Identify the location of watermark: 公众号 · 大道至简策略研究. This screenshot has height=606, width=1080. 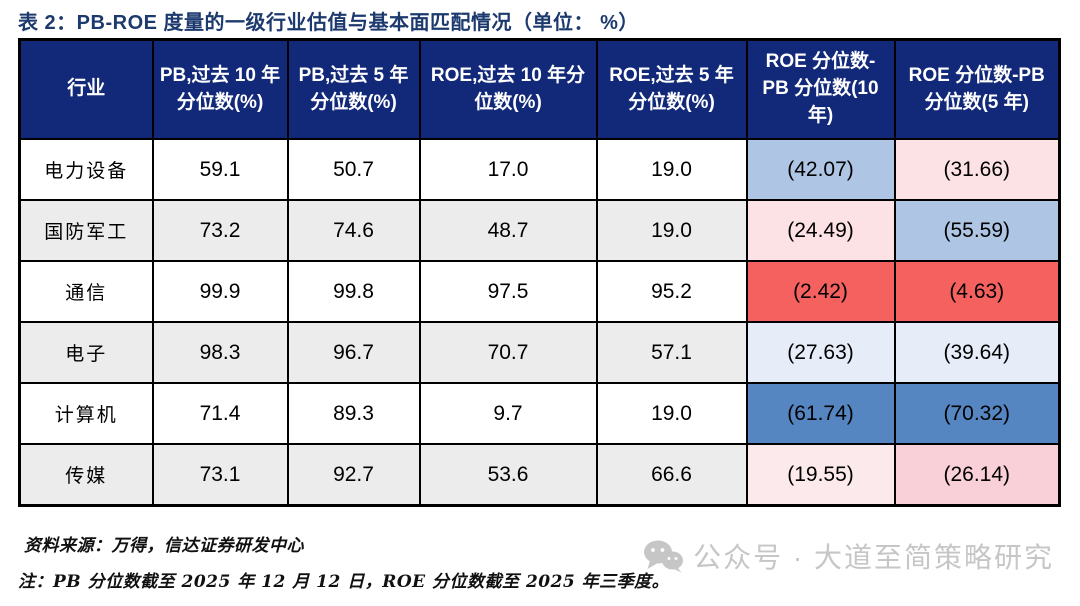
(848, 556).